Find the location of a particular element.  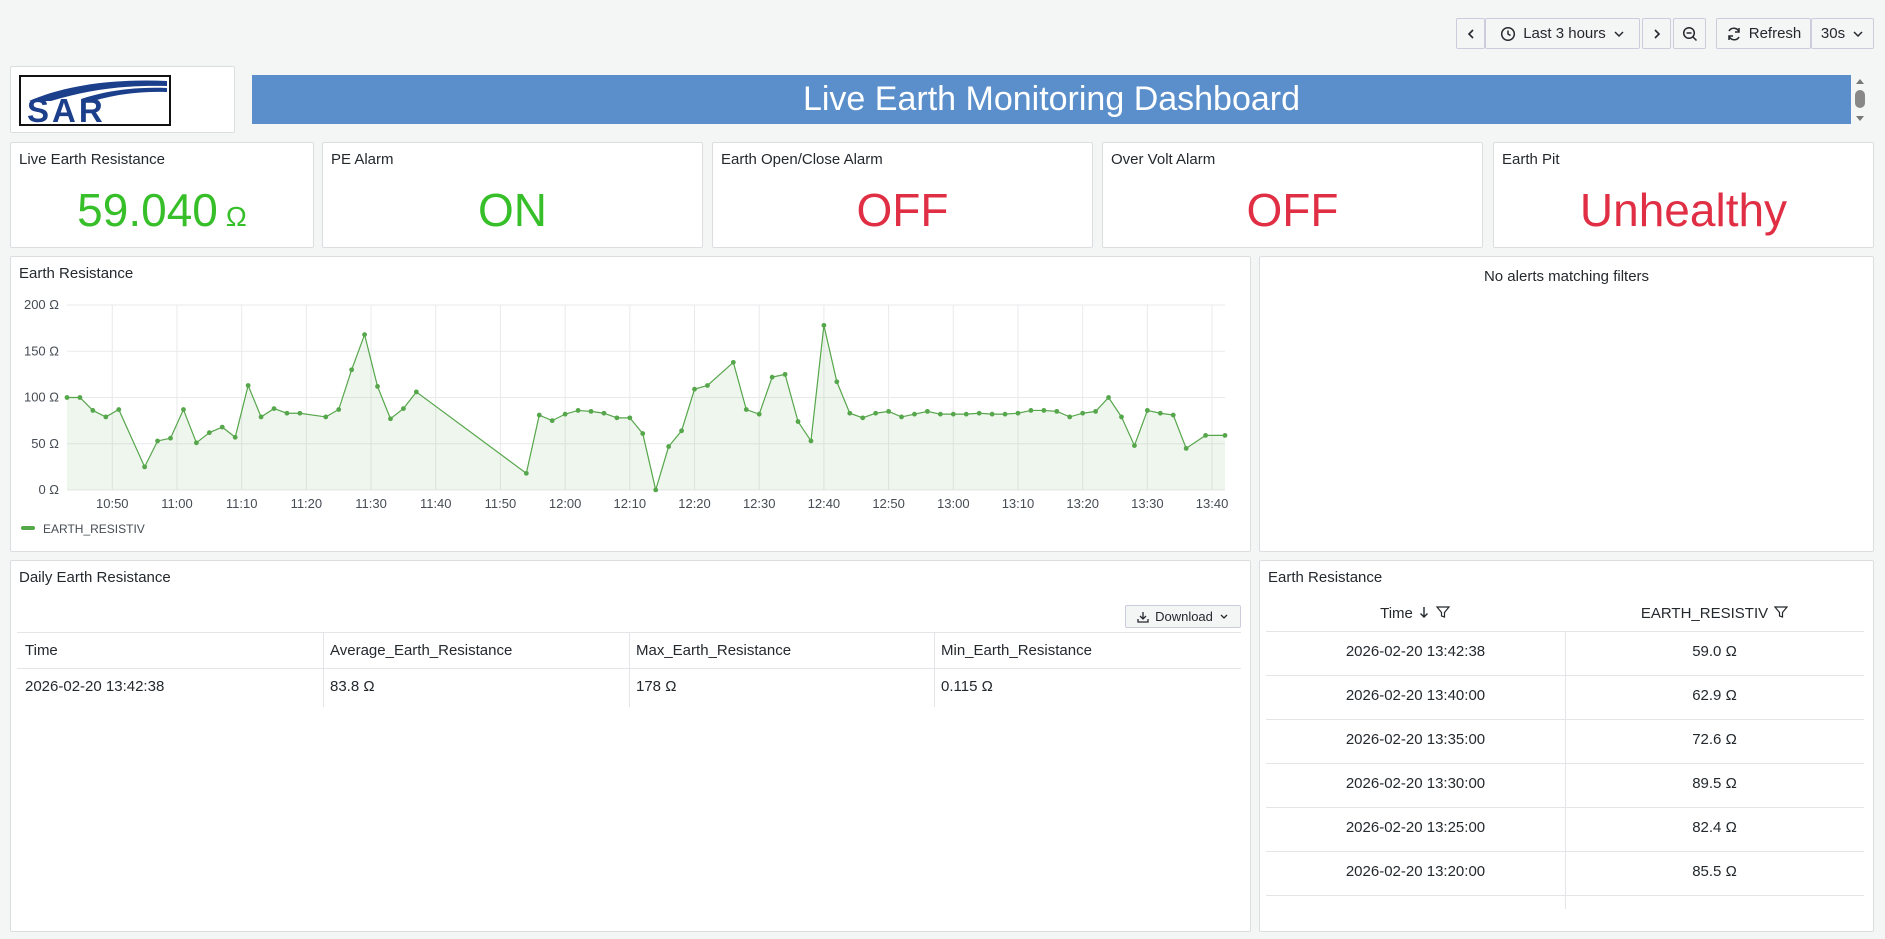

stat-unit: Ω is located at coordinates (236, 216).